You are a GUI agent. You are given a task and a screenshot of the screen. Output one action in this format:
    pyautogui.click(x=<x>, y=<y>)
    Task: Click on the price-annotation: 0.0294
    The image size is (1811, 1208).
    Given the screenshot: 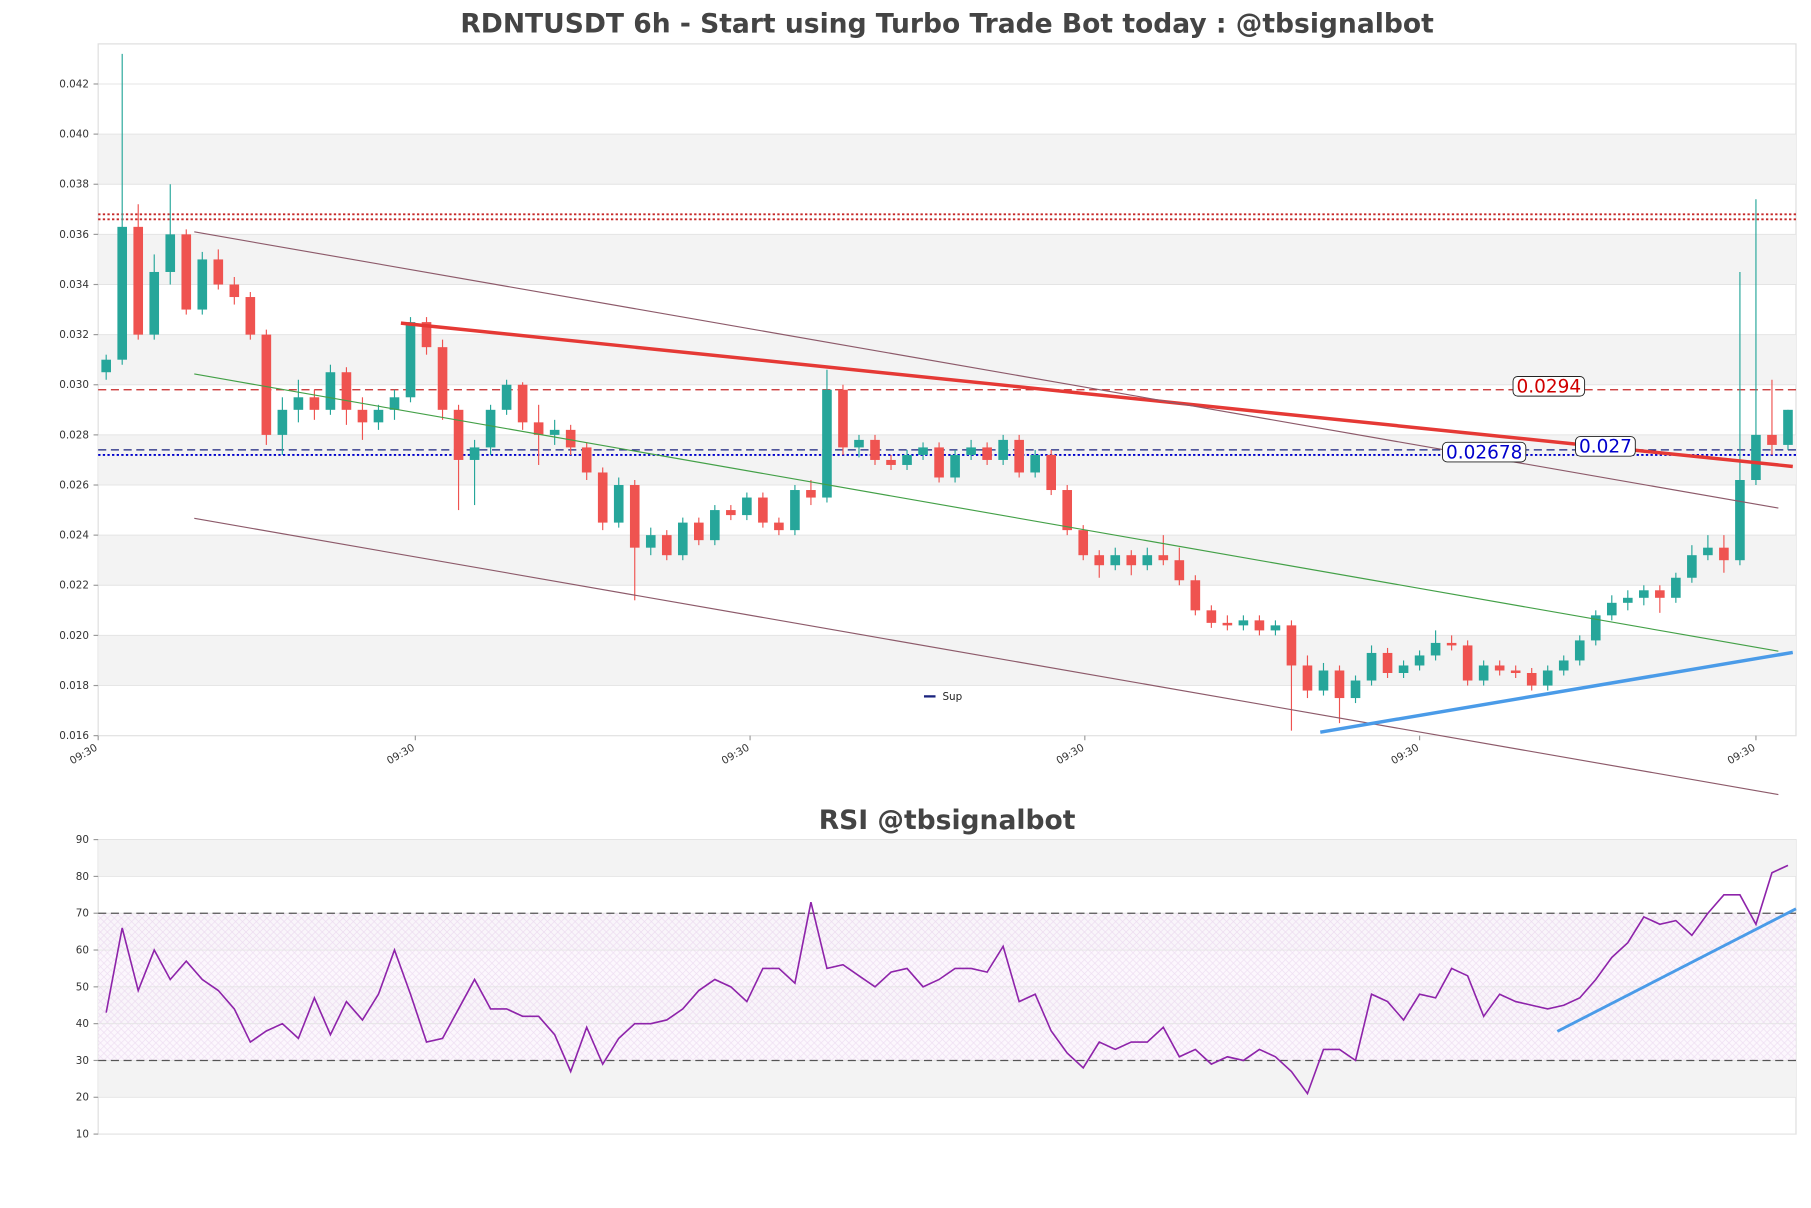 What is the action you would take?
    pyautogui.click(x=1549, y=387)
    